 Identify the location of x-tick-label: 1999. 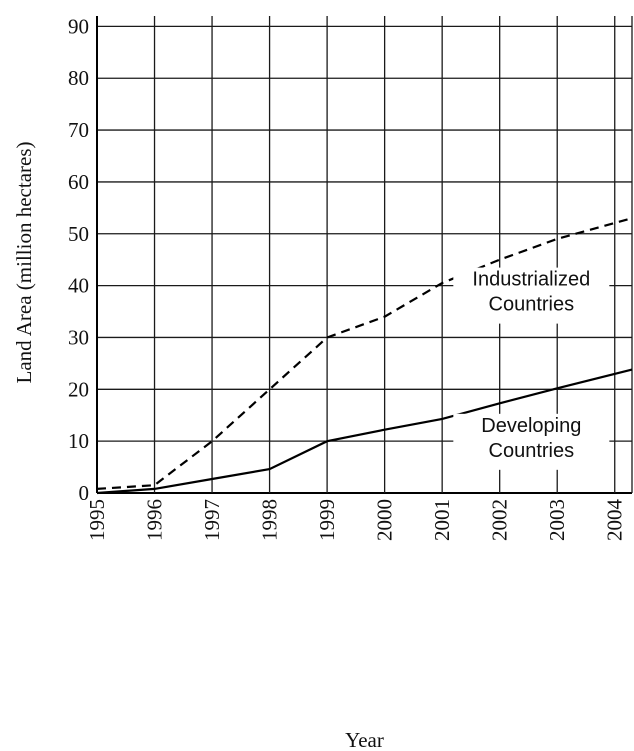
(327, 520).